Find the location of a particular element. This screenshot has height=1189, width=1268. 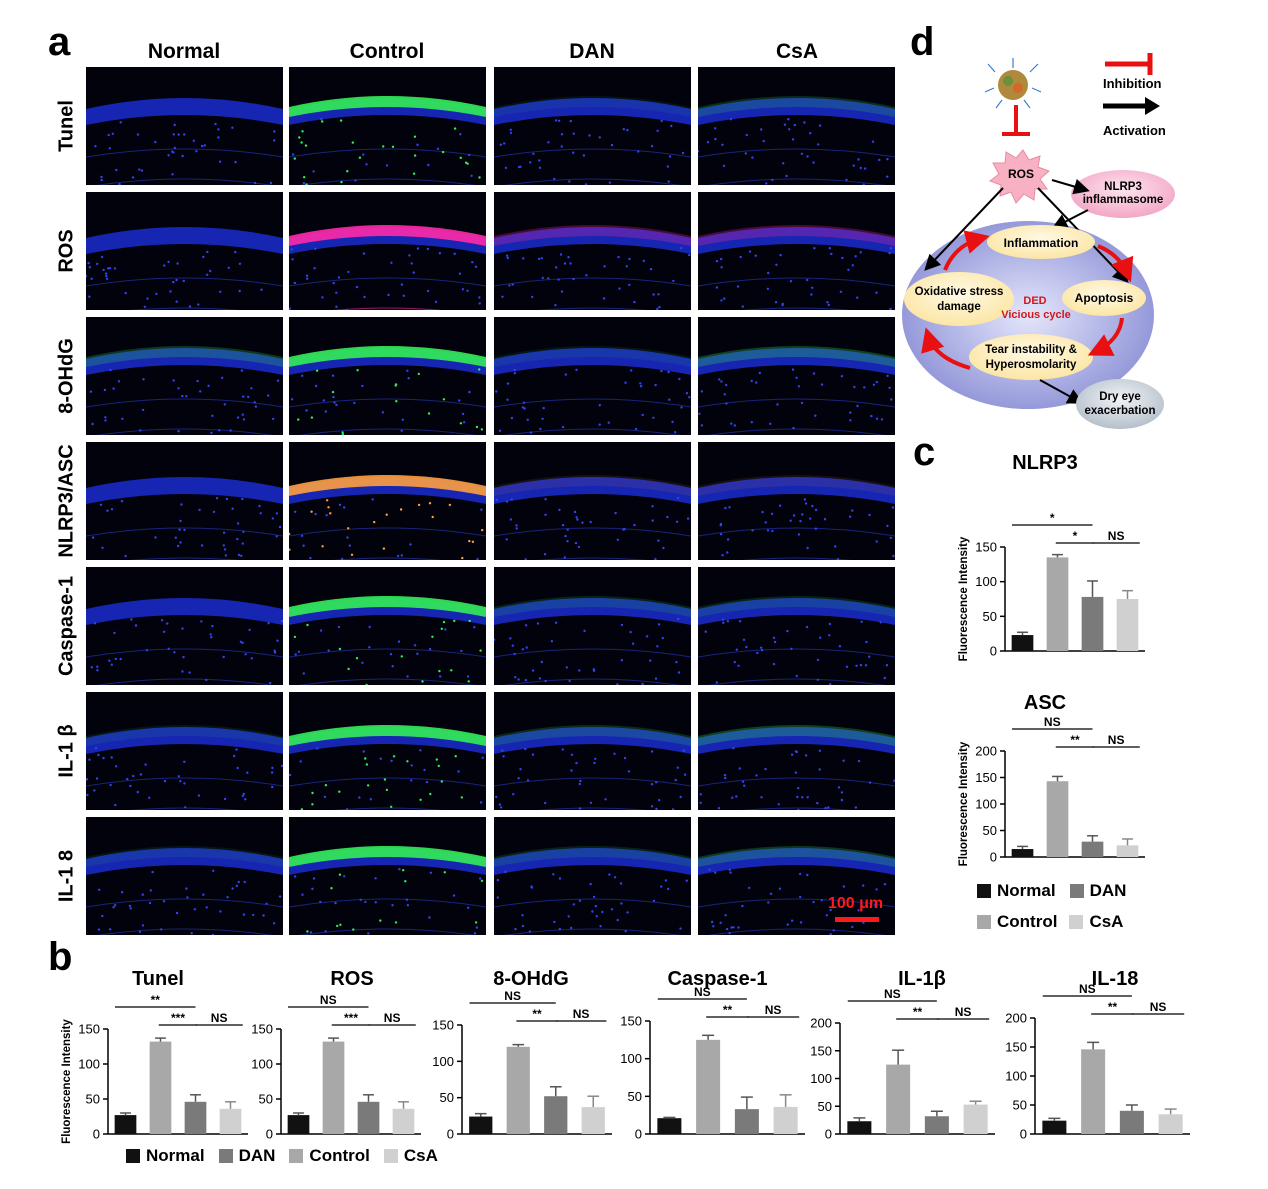

y-tick-label-il1: 0 is located at coordinates (828, 1134).